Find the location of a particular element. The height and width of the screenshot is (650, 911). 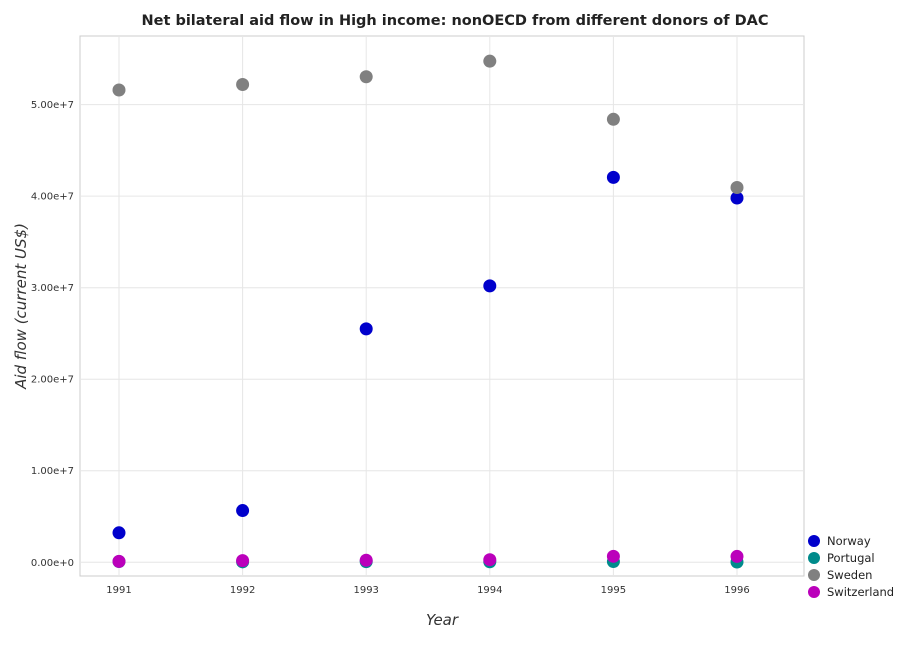

y-axis-title: Aid flow (current US$) is located at coordinates (21, 306).